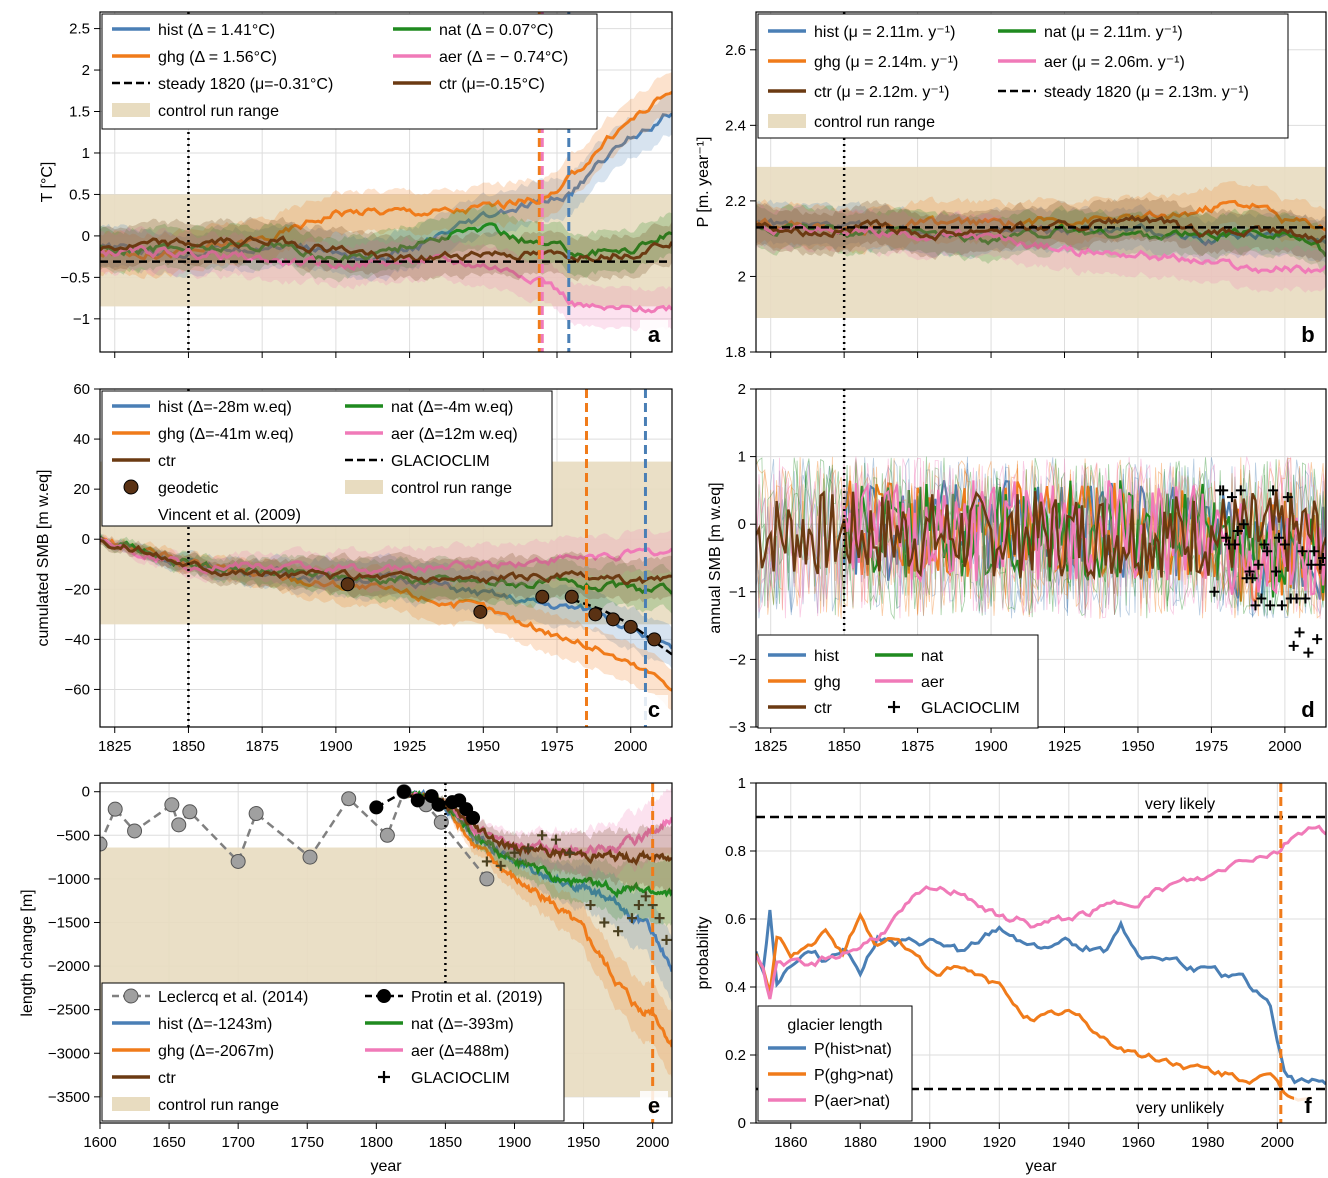 The image size is (1328, 1178). What do you see at coordinates (1277, 1142) in the screenshot?
I see `x-tick-label: 2000` at bounding box center [1277, 1142].